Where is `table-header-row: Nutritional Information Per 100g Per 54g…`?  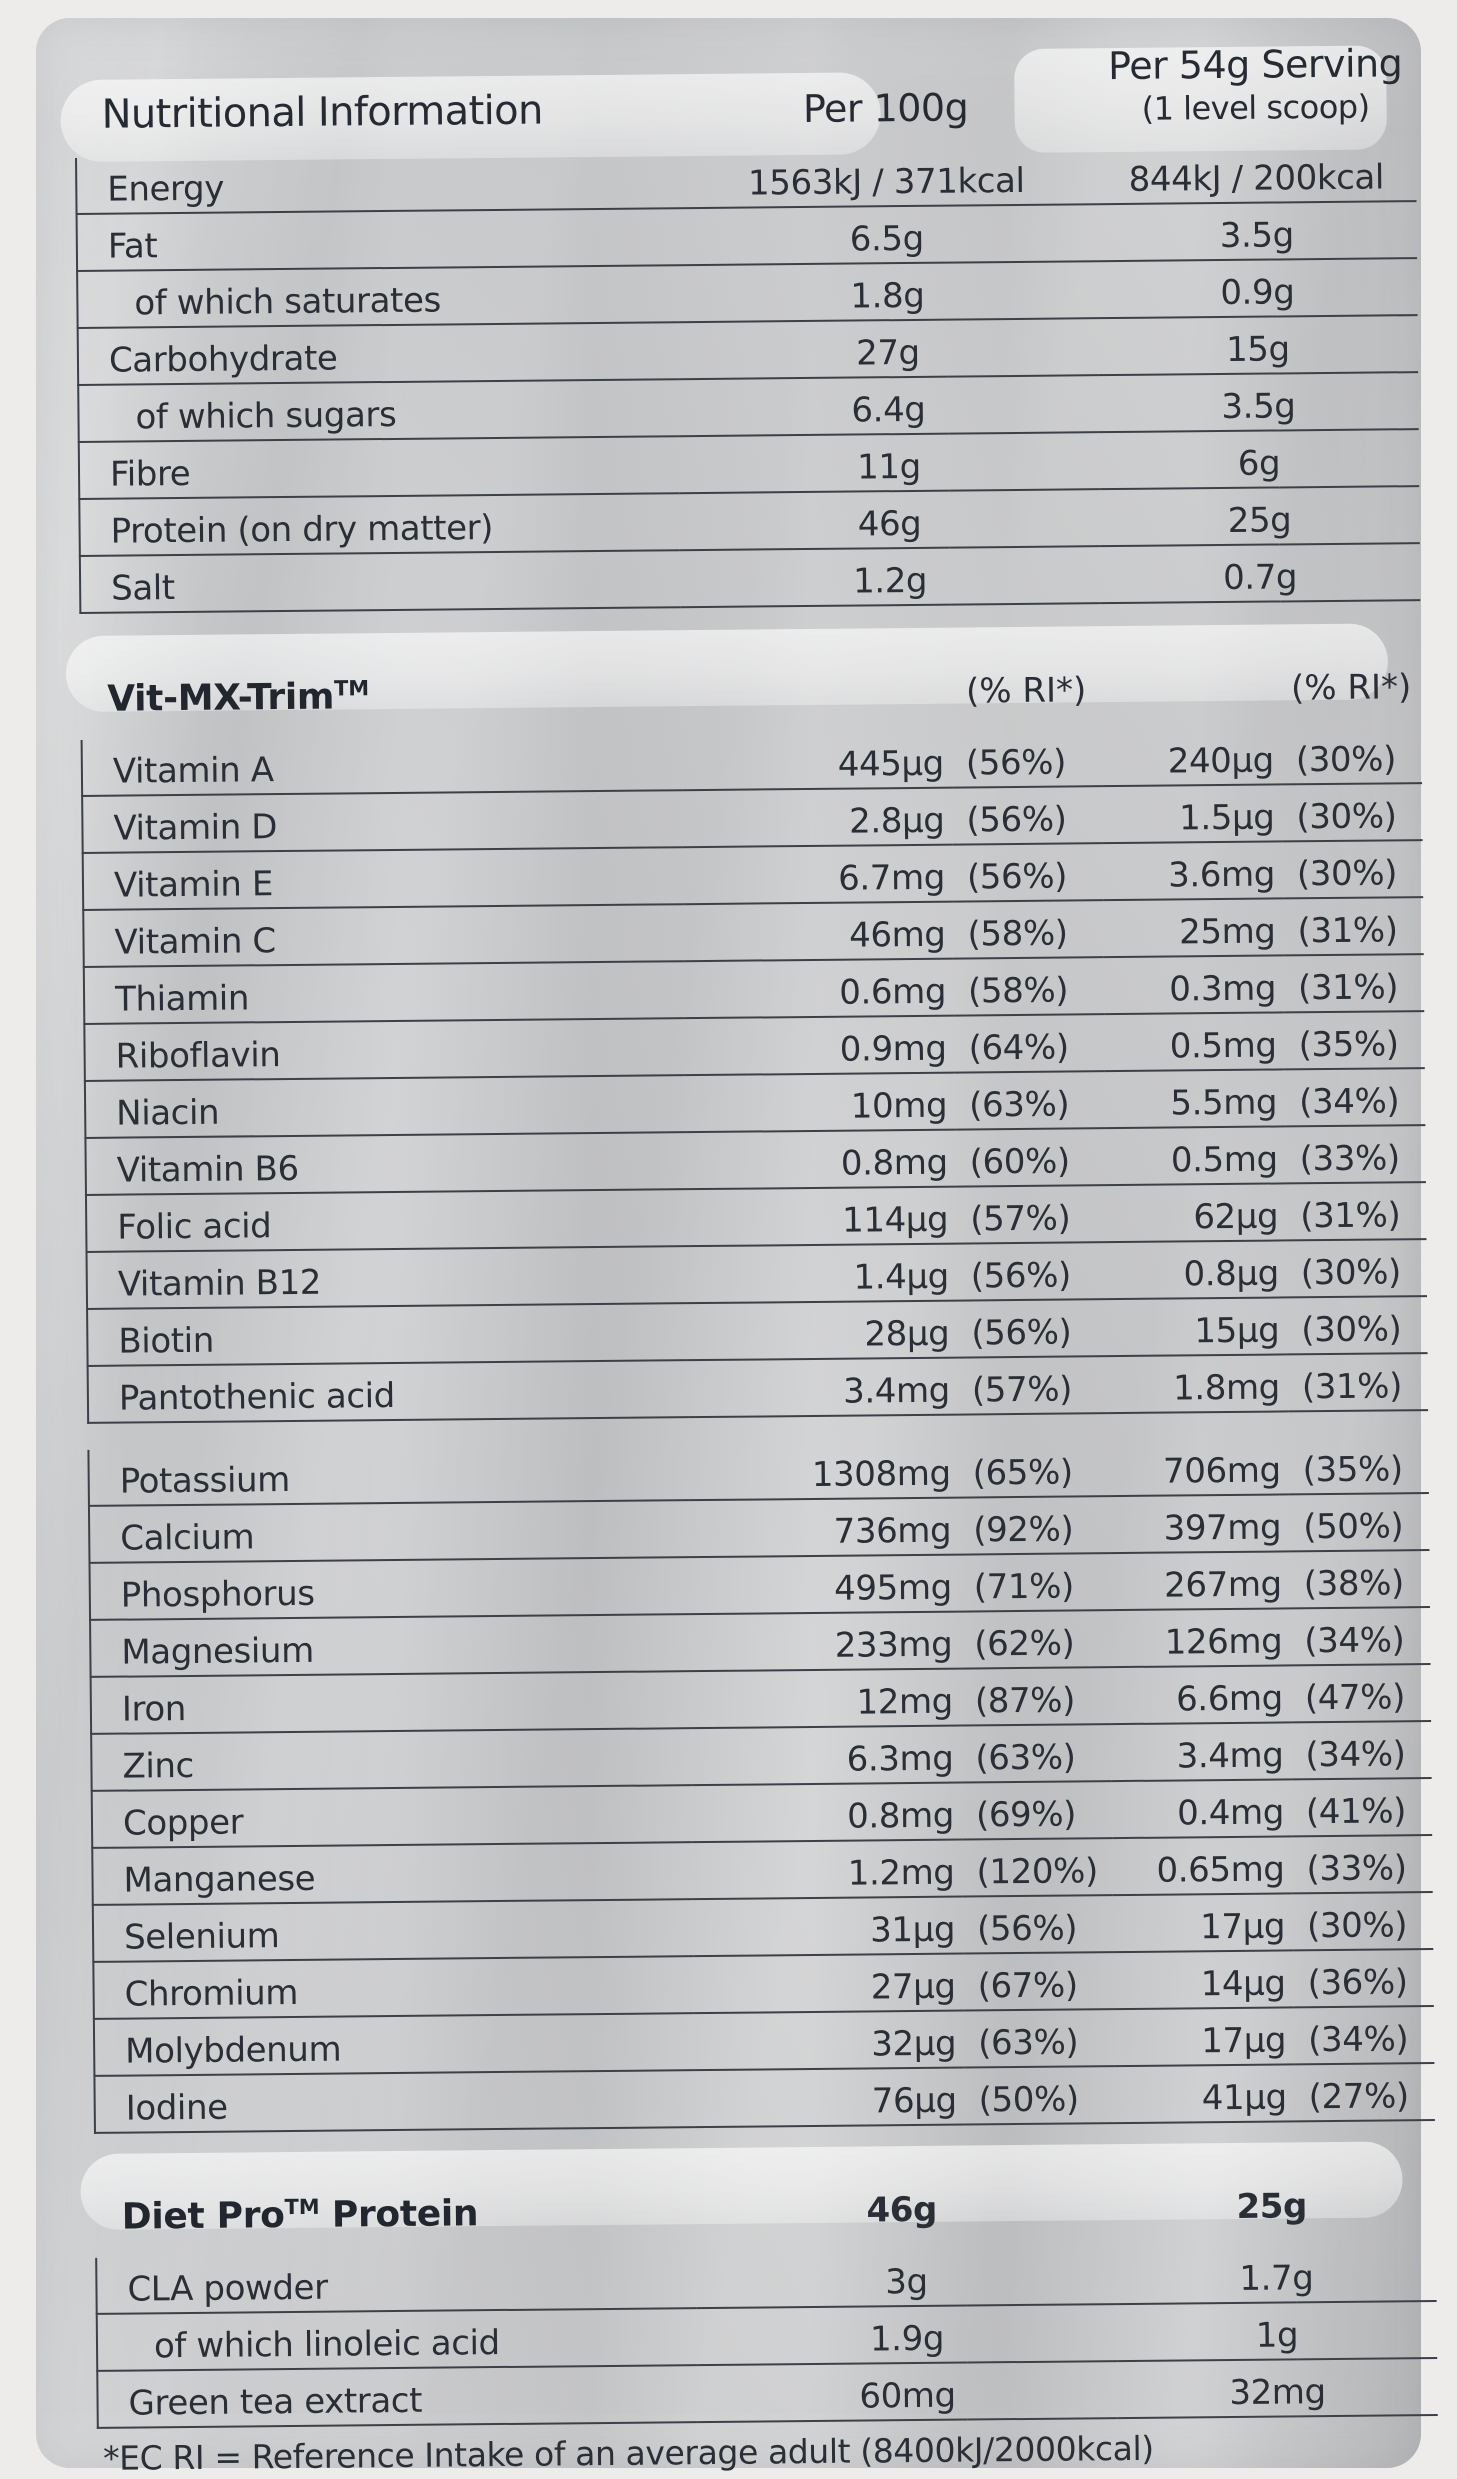
table-header-row: Nutritional Information Per 100g Per 54g… is located at coordinates (745, 91).